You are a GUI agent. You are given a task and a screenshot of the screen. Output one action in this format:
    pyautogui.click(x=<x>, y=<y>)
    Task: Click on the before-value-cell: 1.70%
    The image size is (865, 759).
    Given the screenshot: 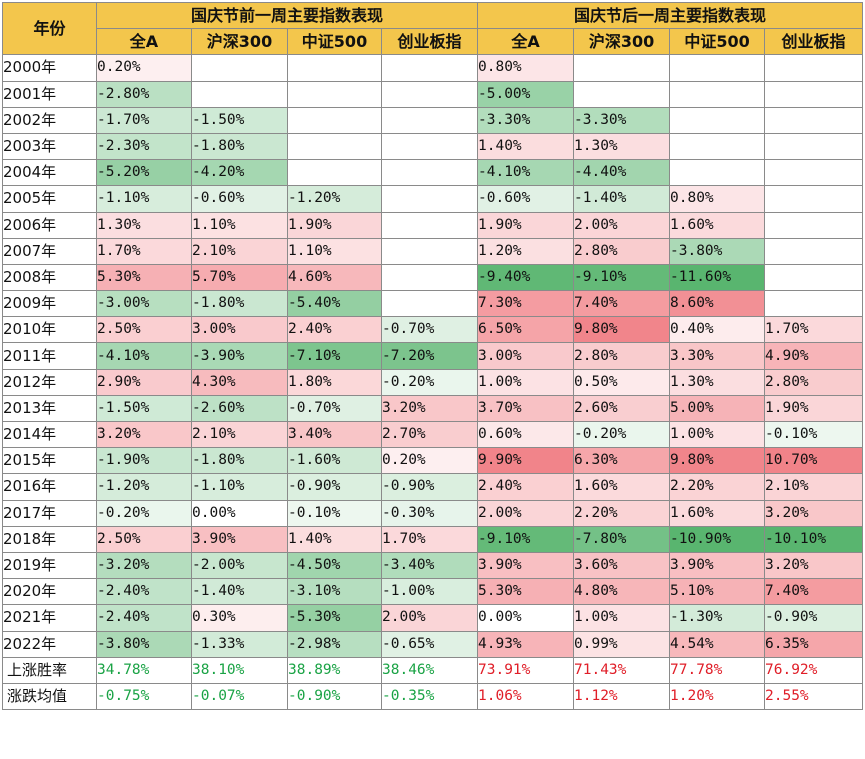 What is the action you would take?
    pyautogui.click(x=429, y=539)
    